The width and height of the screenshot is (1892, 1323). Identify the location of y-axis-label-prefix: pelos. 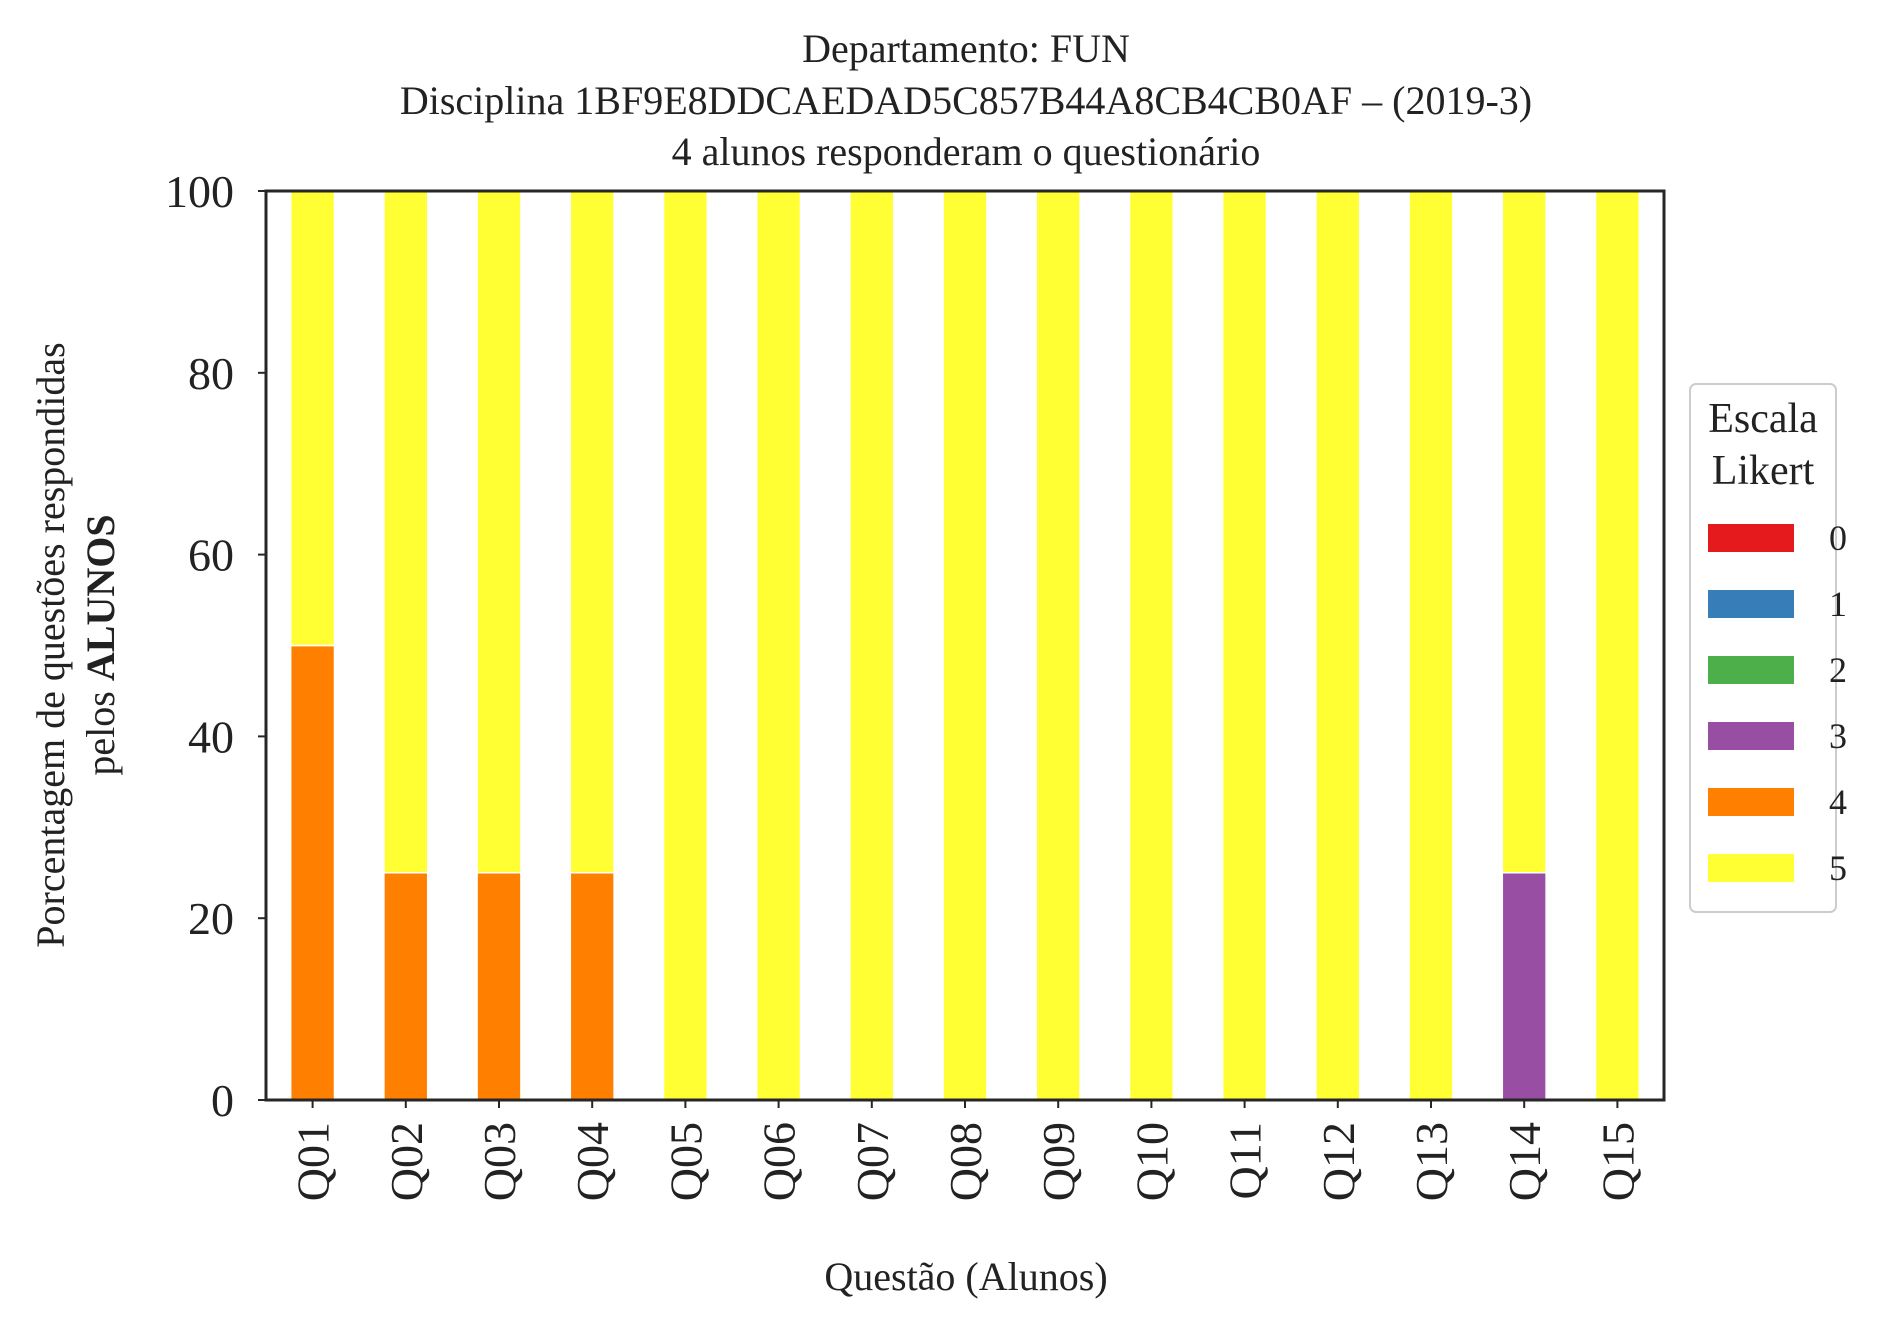
(100, 728).